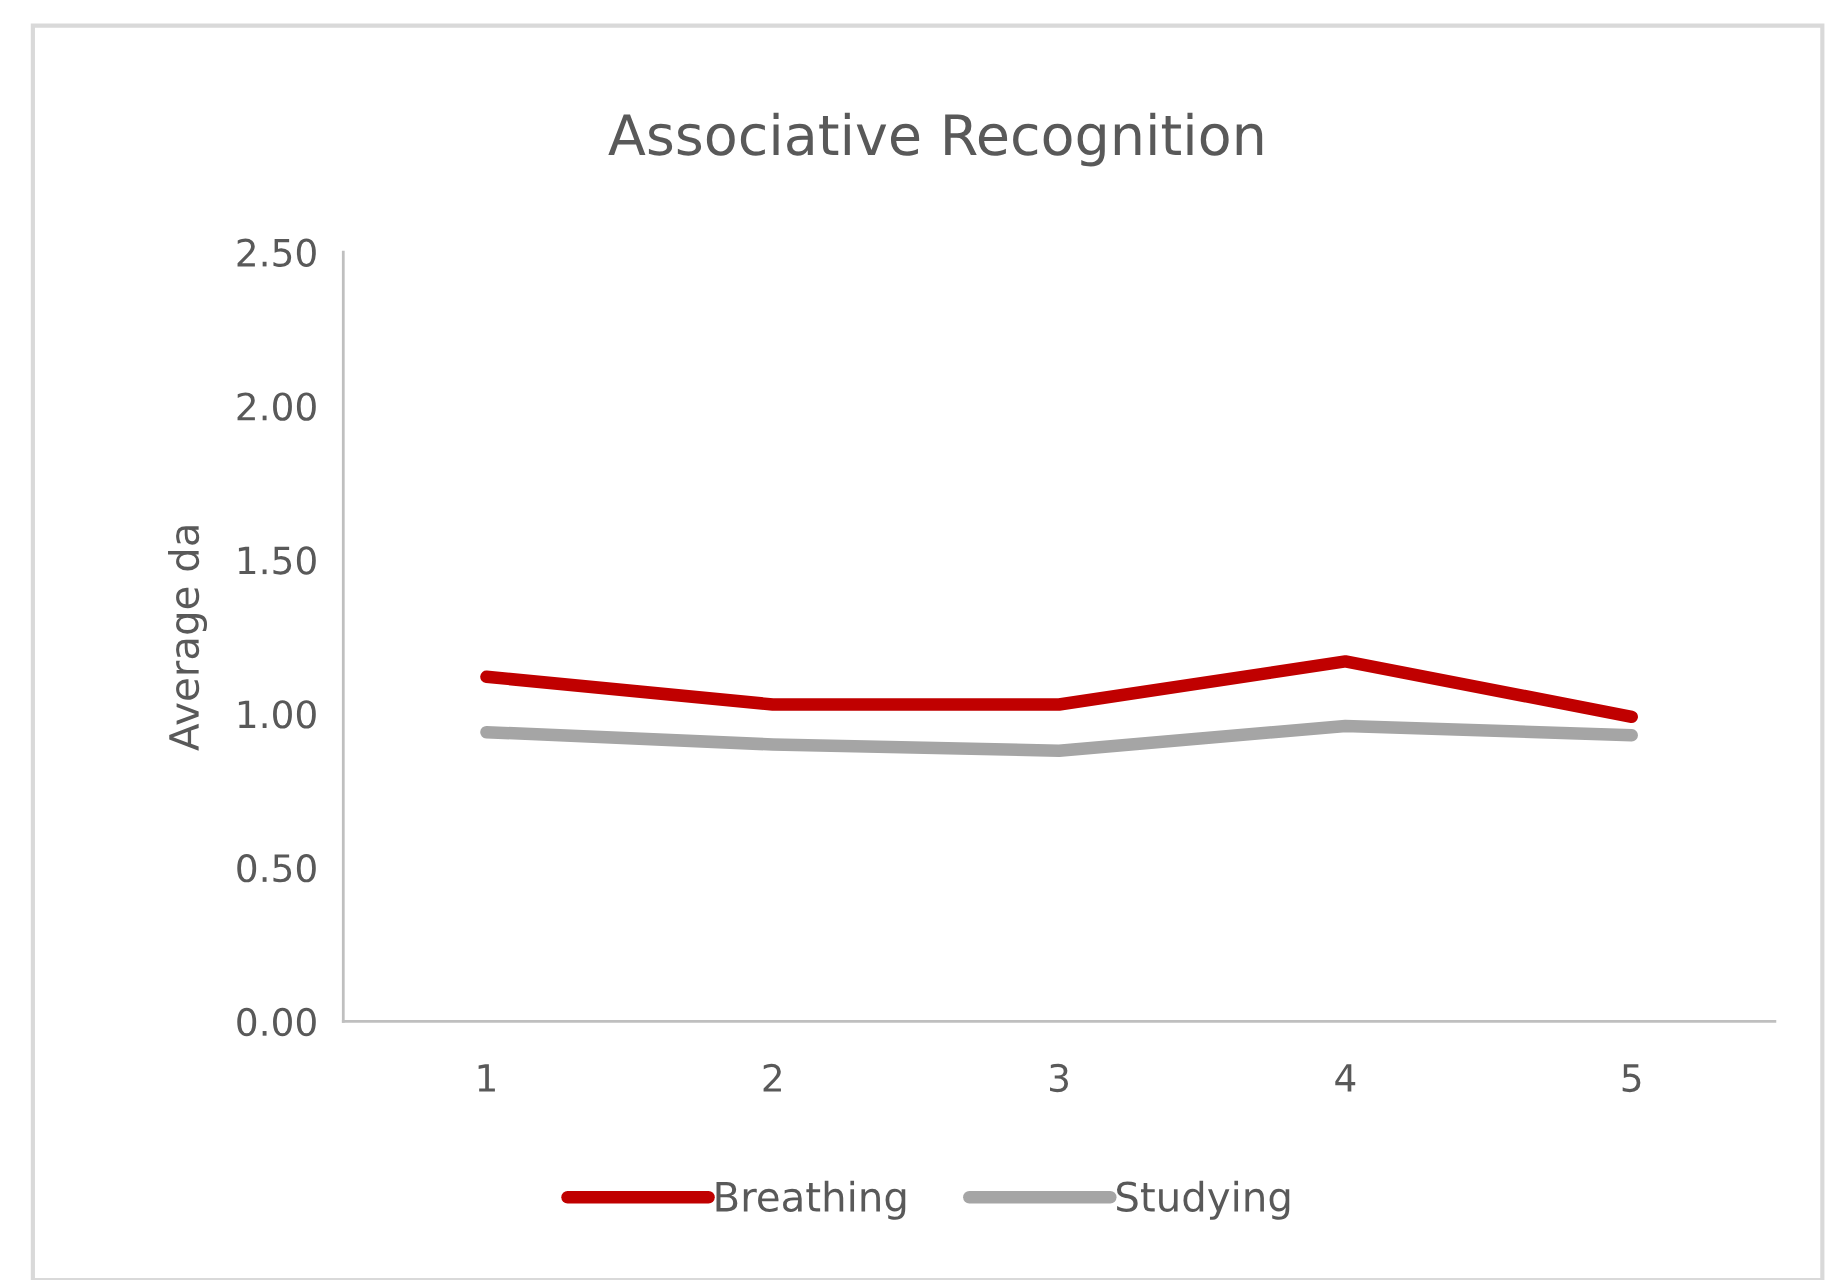  What do you see at coordinates (276, 406) in the screenshot?
I see `y-tick-label: 2.00` at bounding box center [276, 406].